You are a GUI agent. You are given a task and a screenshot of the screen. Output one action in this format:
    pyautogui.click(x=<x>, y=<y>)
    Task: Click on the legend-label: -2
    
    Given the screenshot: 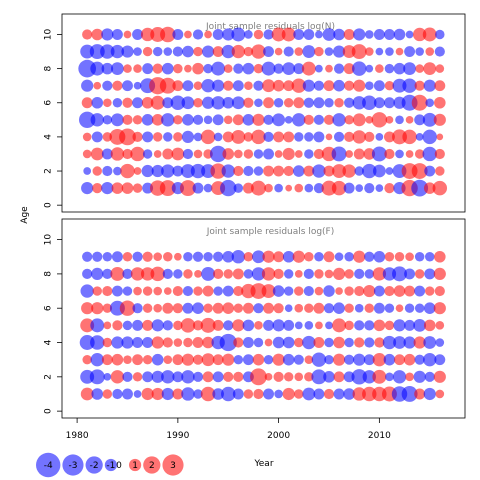 What is the action you would take?
    pyautogui.click(x=94, y=466)
    